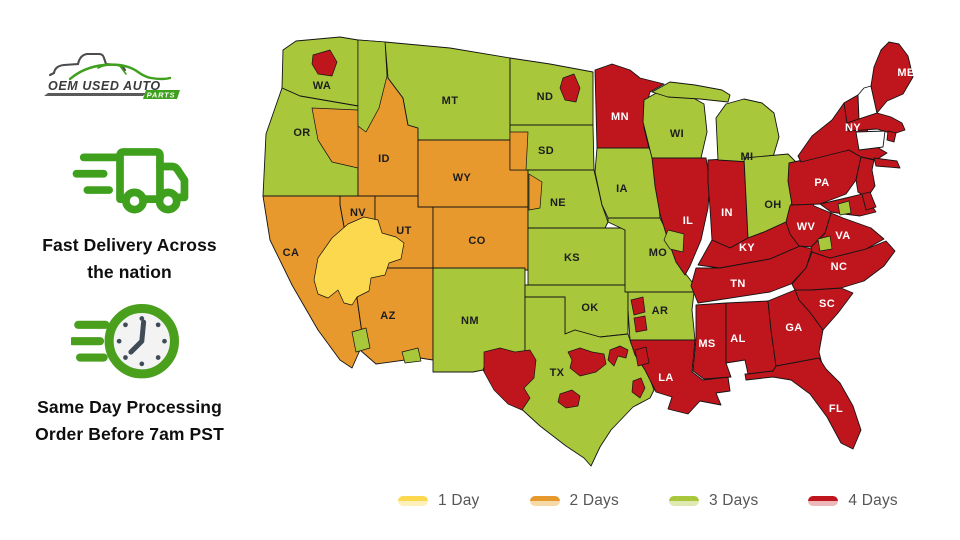 This screenshot has width=960, height=540. I want to click on state-wi, so click(675, 125).